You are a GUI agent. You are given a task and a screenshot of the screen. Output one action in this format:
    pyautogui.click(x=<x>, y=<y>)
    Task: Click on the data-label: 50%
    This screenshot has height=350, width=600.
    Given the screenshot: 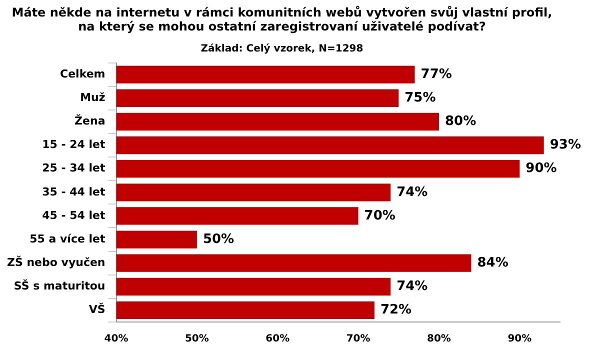 What is the action you would take?
    pyautogui.click(x=218, y=239)
    